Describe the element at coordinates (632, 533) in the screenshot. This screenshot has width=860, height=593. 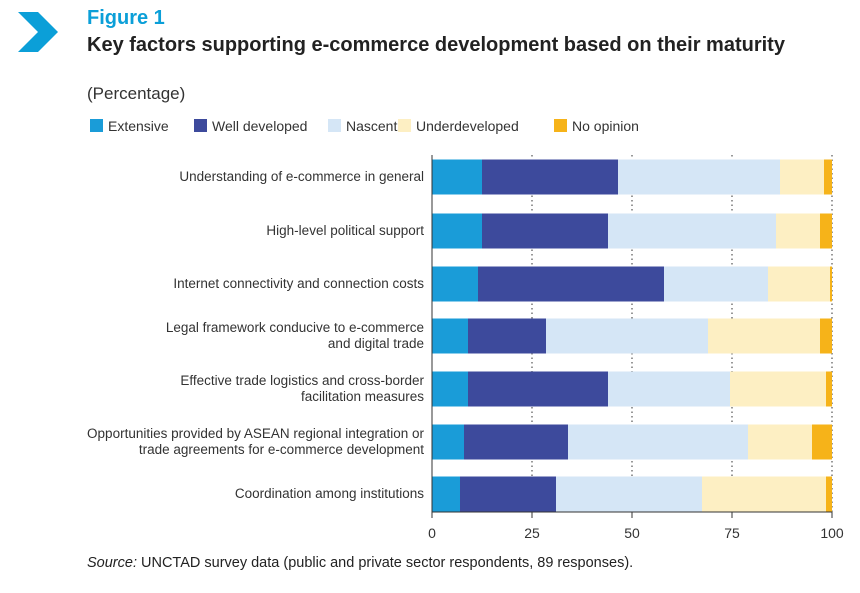
I see `x-tick-label-50: 50` at that location.